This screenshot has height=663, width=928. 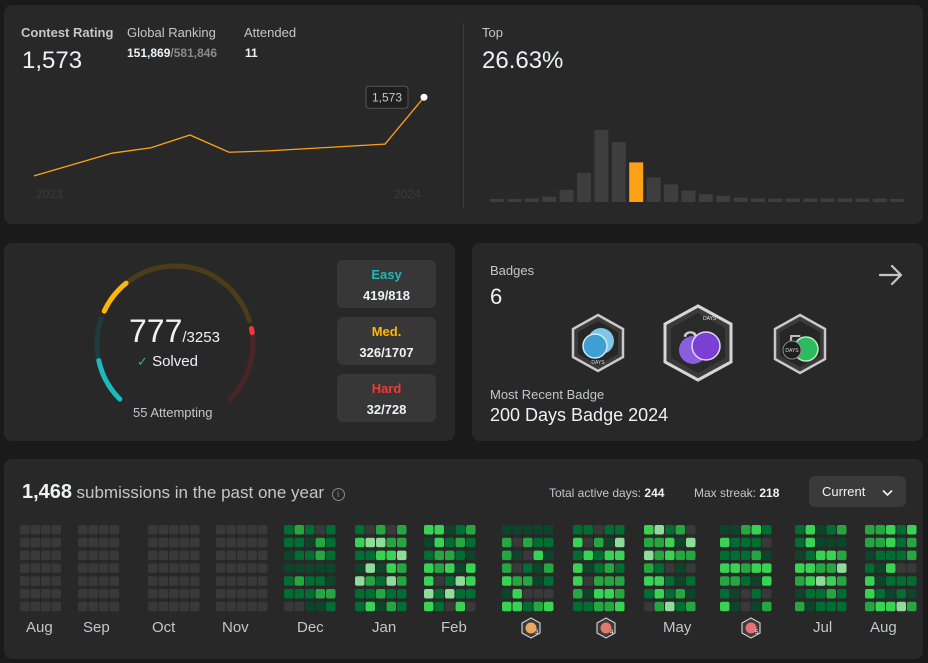 What do you see at coordinates (530, 628) in the screenshot?
I see `month-badge-icon-mar: 3` at bounding box center [530, 628].